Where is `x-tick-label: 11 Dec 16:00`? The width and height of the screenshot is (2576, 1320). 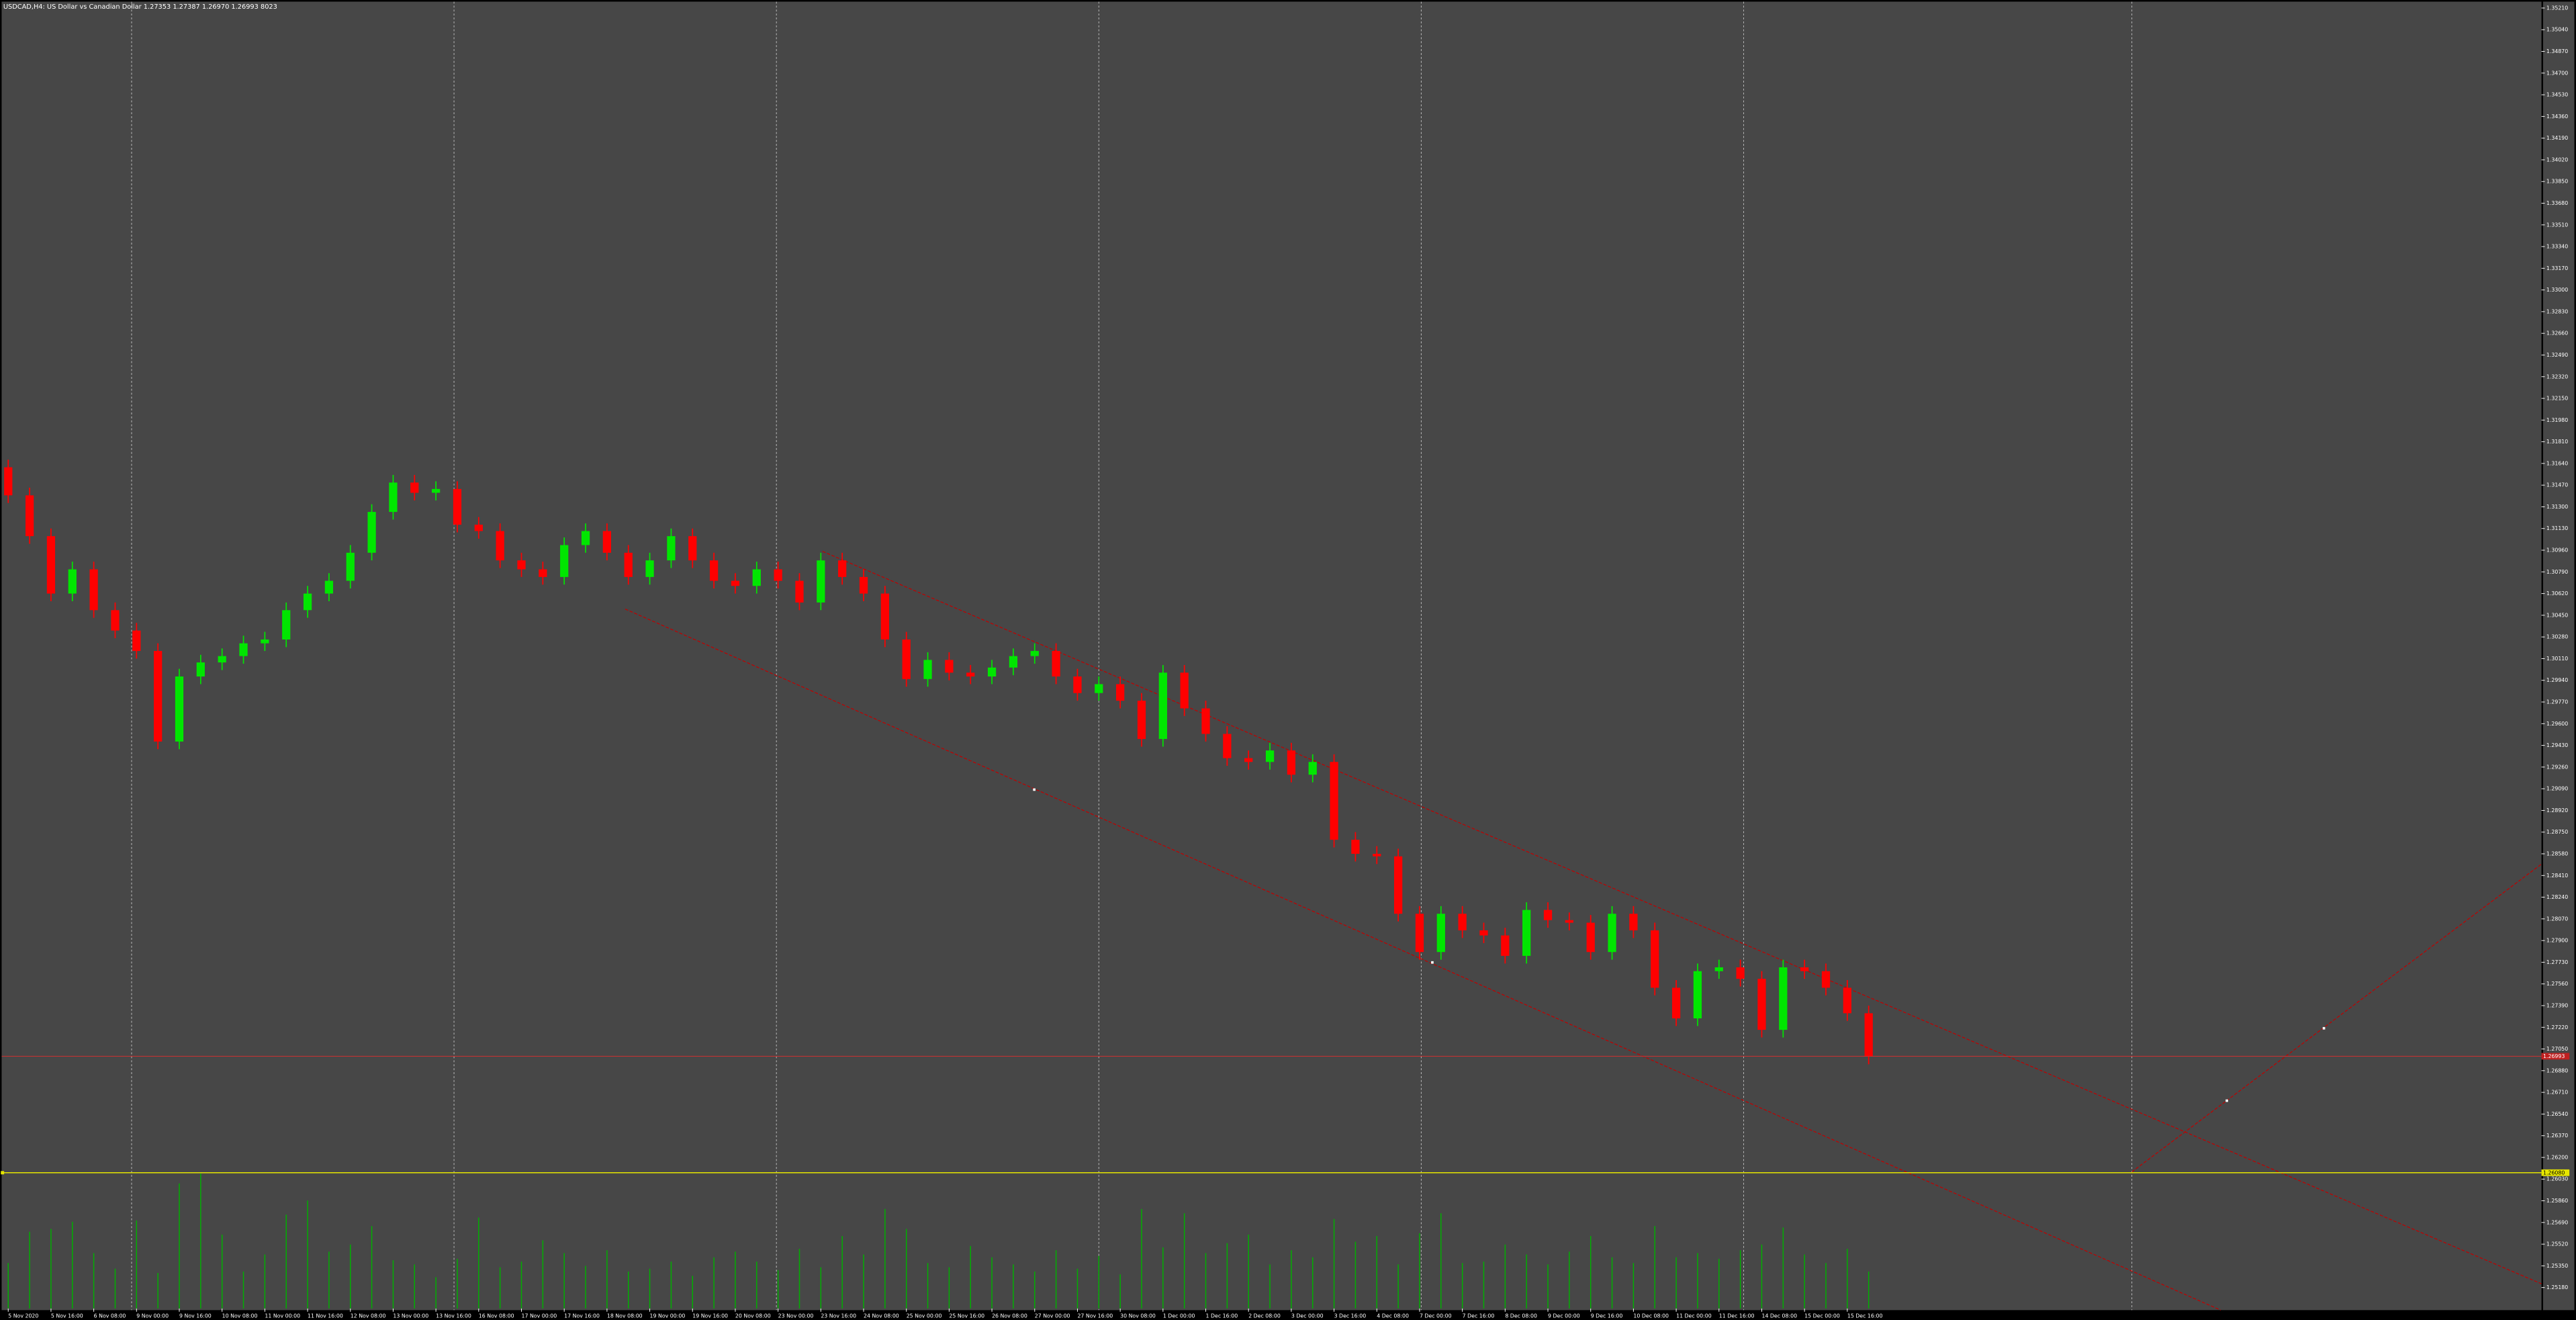 x-tick-label: 11 Dec 16:00 is located at coordinates (1737, 1316).